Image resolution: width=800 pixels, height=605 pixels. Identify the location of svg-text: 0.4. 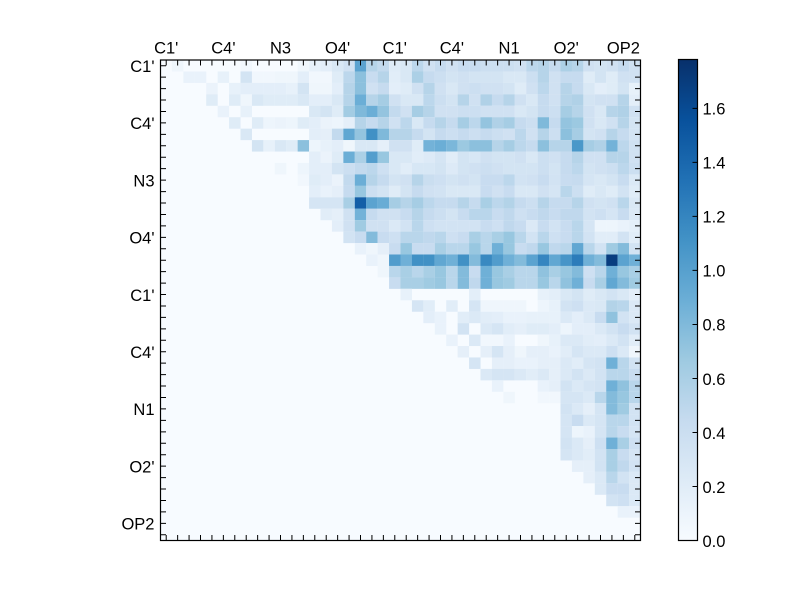
(714, 434).